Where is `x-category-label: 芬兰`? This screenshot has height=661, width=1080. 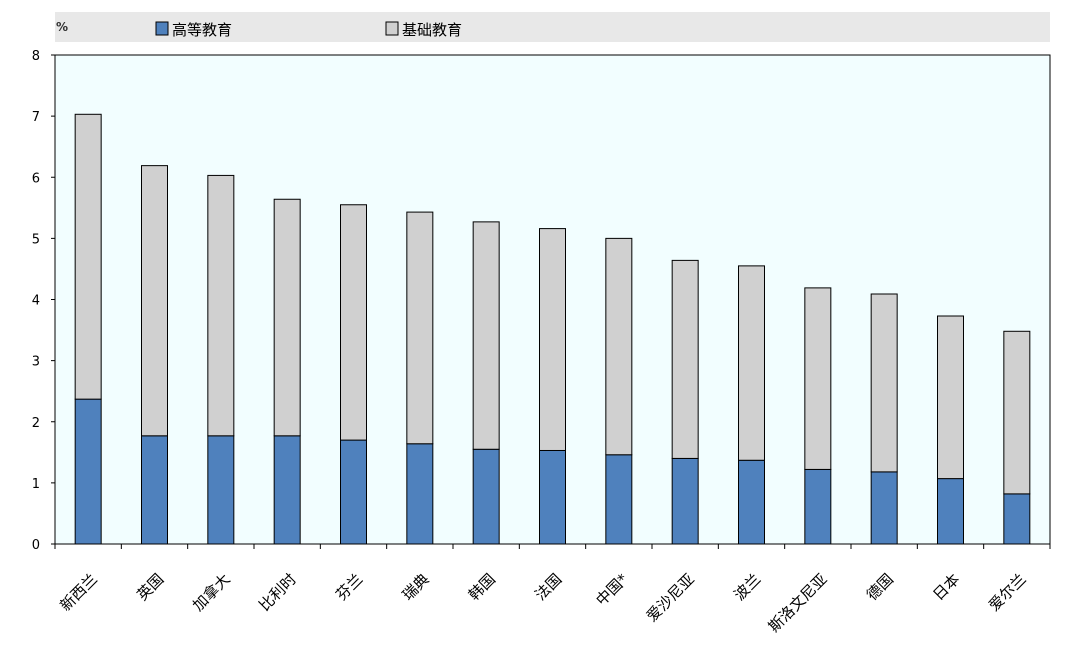
x-category-label: 芬兰 is located at coordinates (349, 587).